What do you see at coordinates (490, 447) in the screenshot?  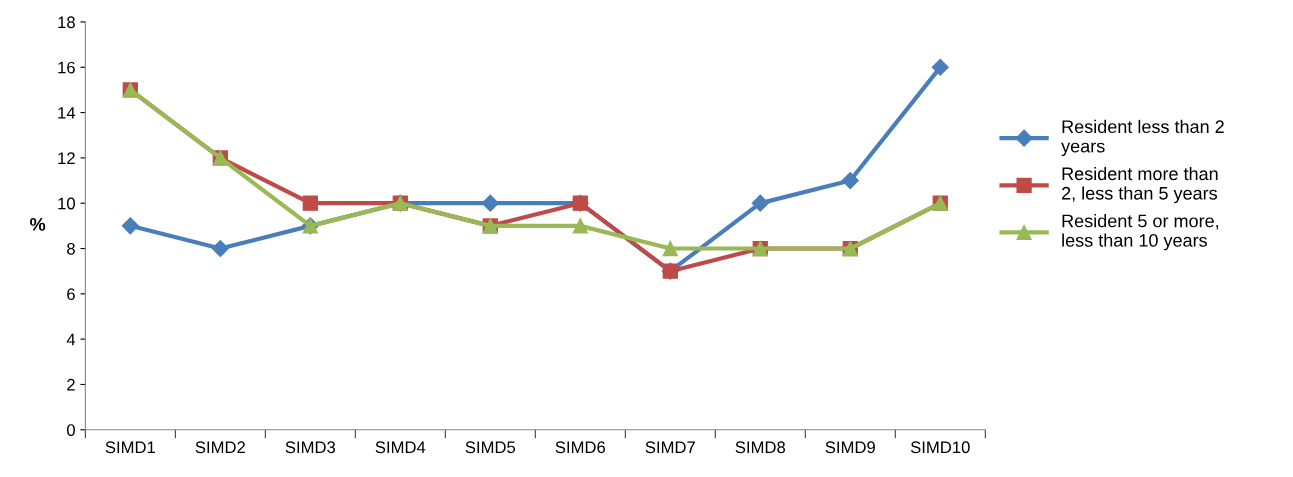 I see `x-tick-label: SIMD5` at bounding box center [490, 447].